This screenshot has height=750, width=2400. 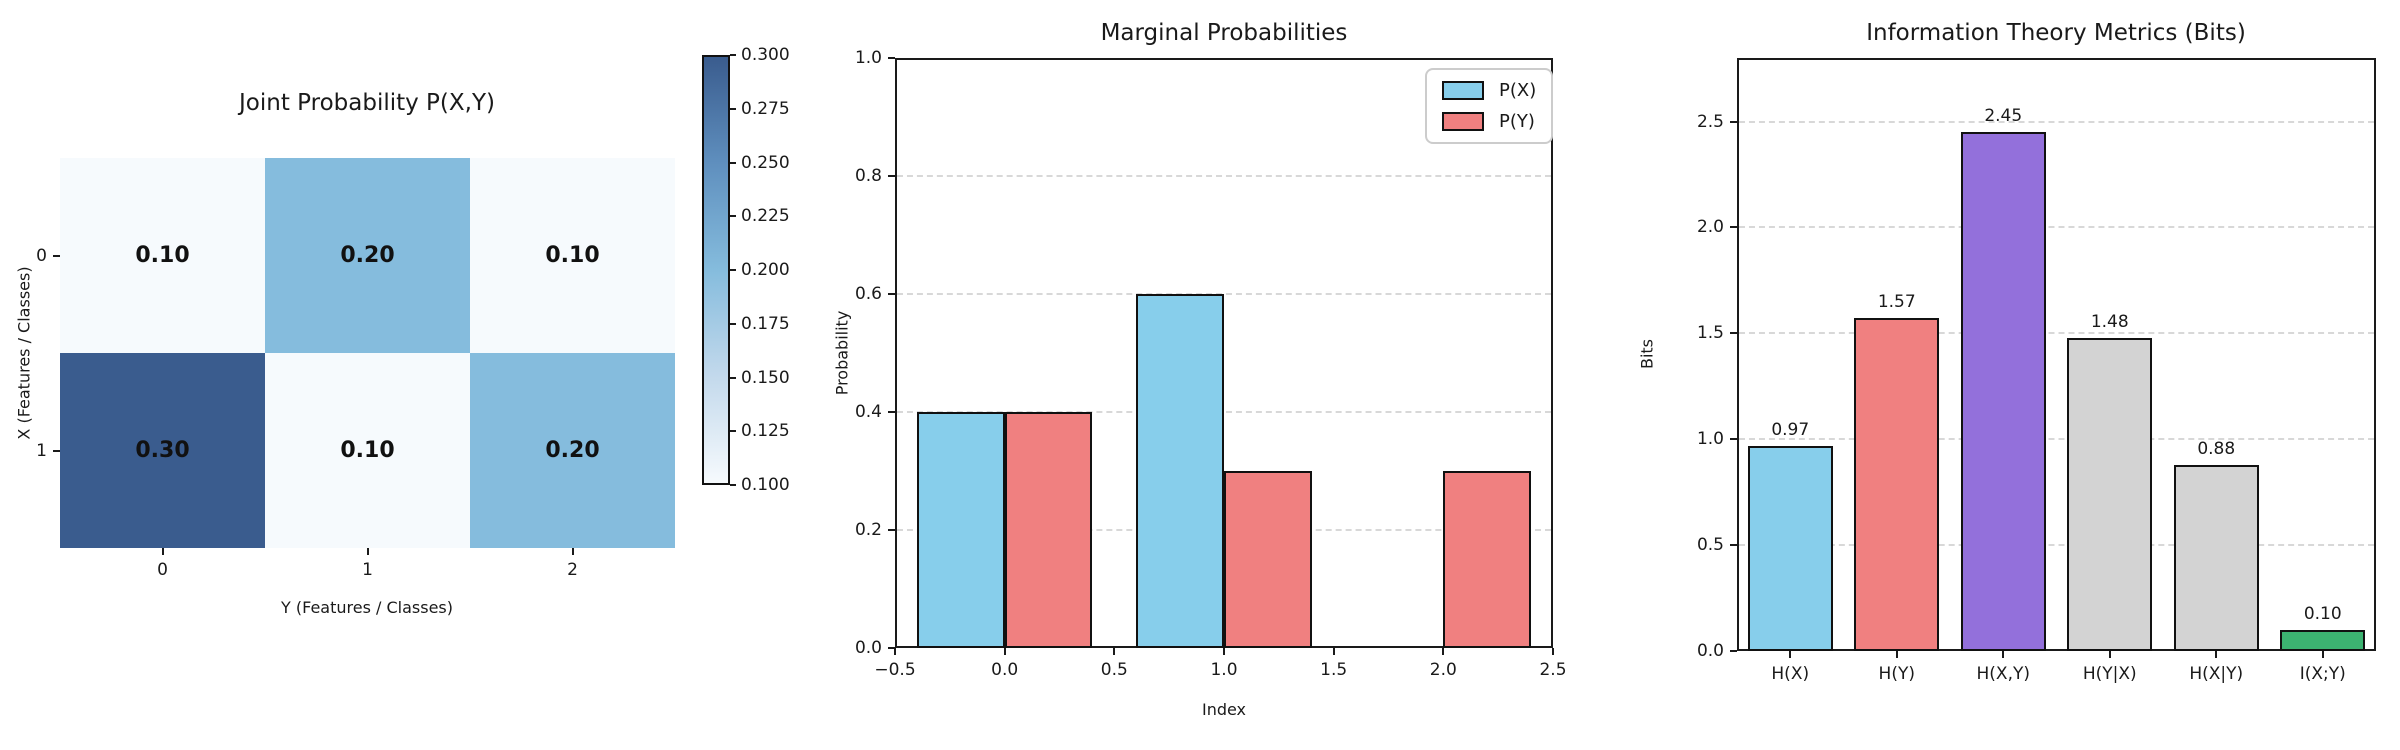 What do you see at coordinates (716, 270) in the screenshot?
I see `colorbar` at bounding box center [716, 270].